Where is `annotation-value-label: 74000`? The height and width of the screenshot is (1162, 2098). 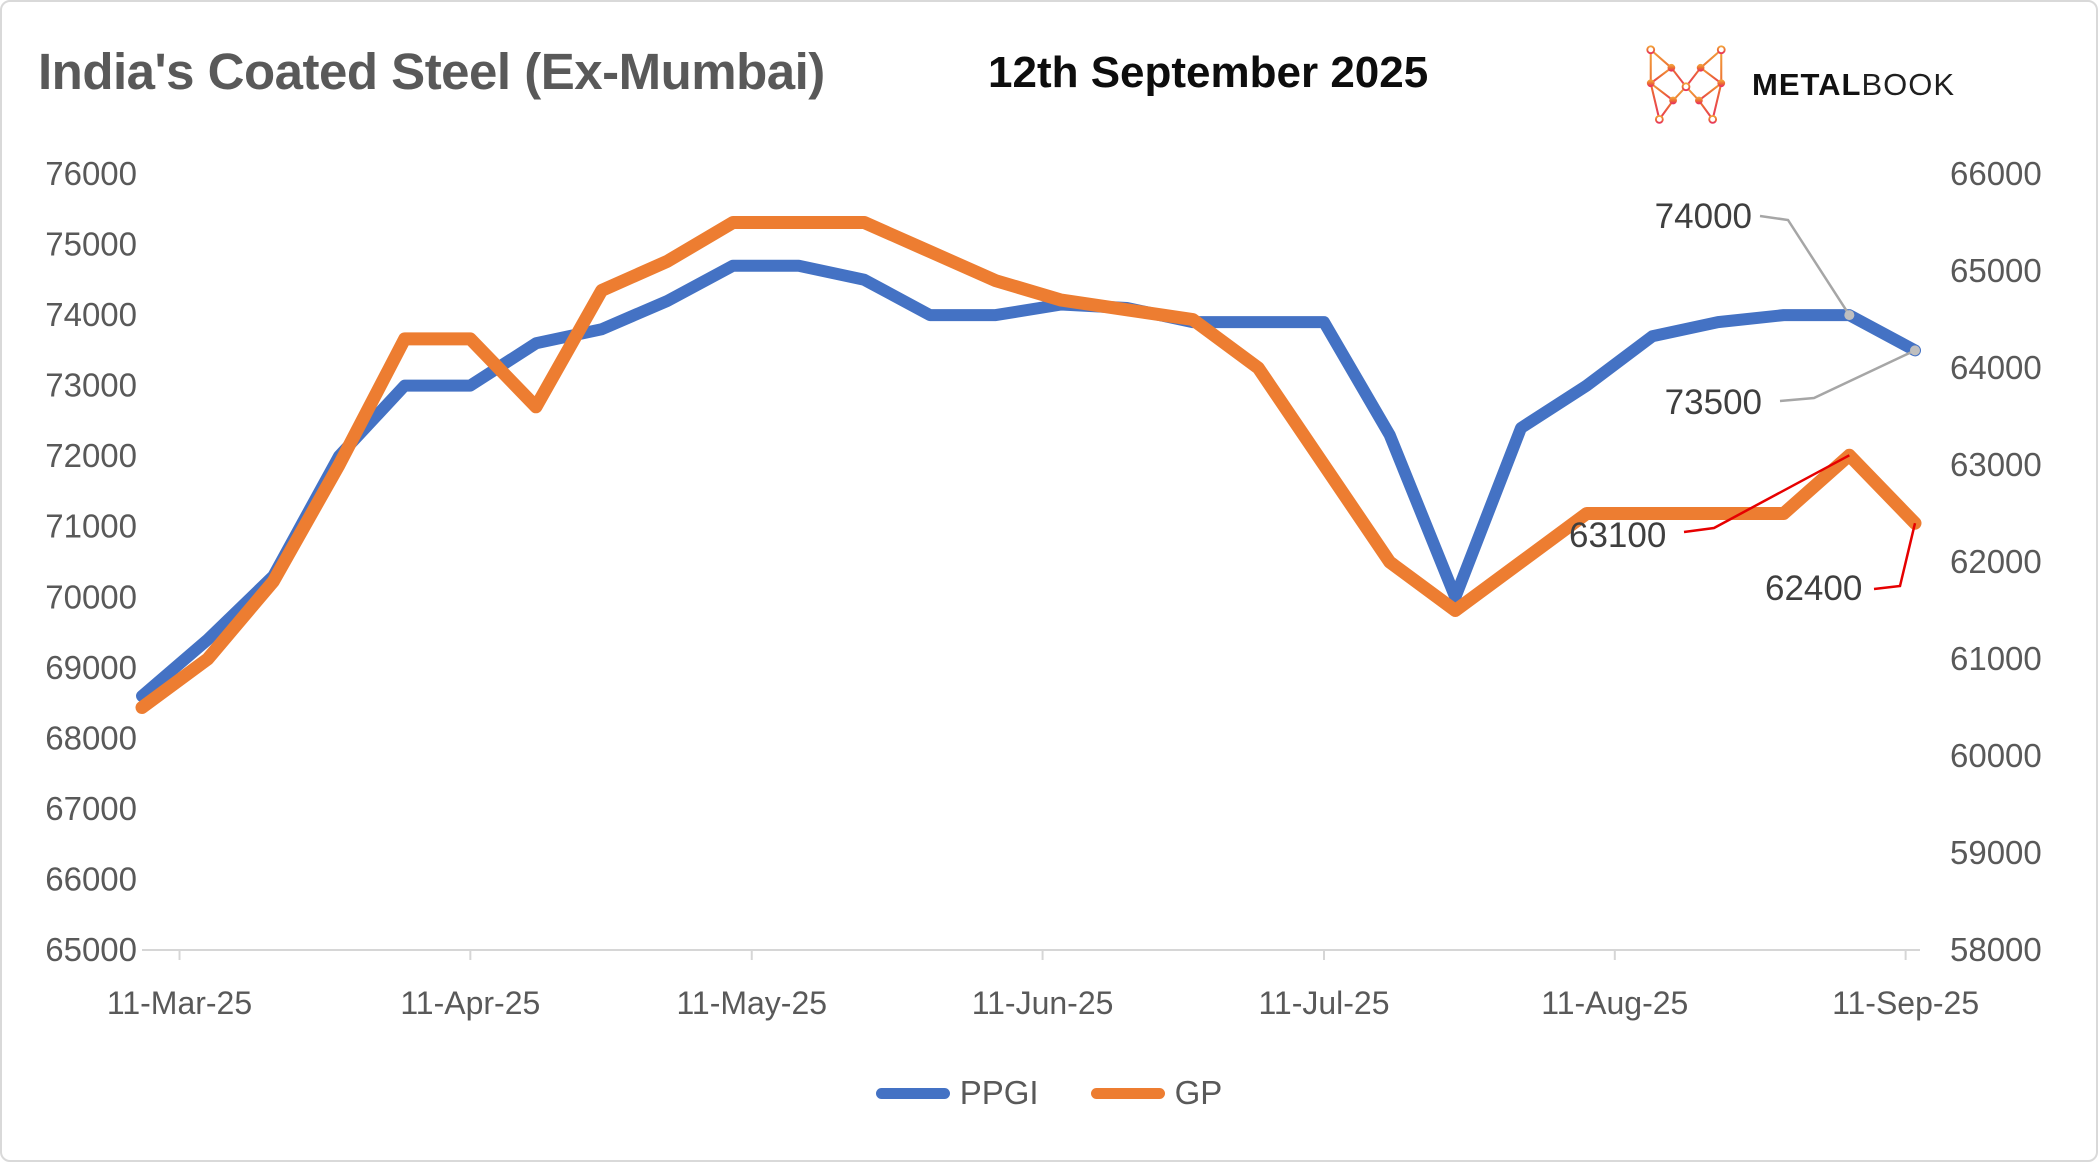
annotation-value-label: 74000 is located at coordinates (1703, 216).